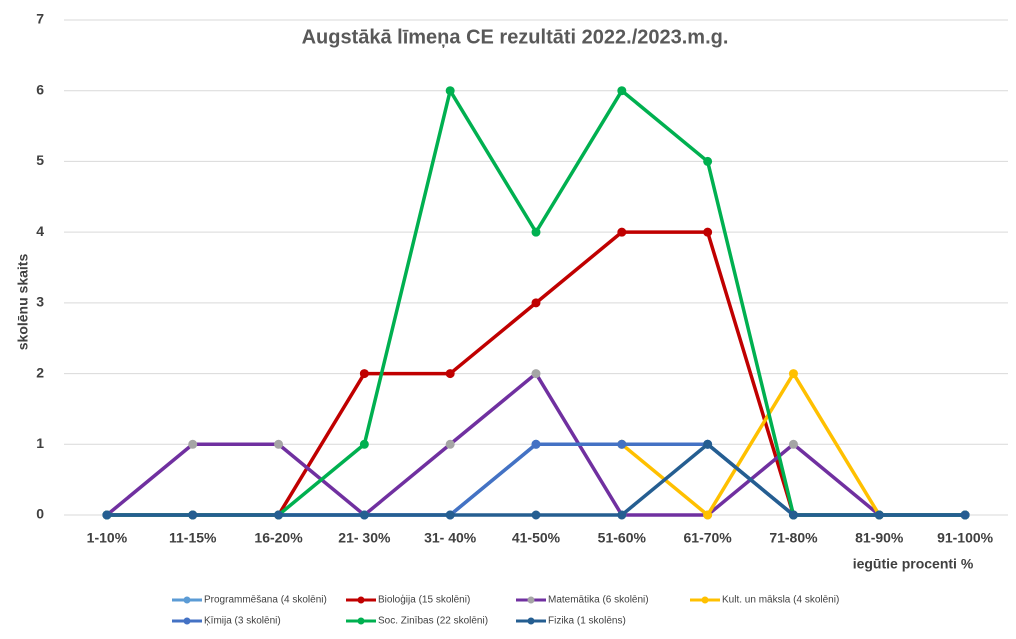 Image resolution: width=1016 pixels, height=639 pixels. I want to click on x-axis-label: iegūtie procenti %, so click(913, 564).